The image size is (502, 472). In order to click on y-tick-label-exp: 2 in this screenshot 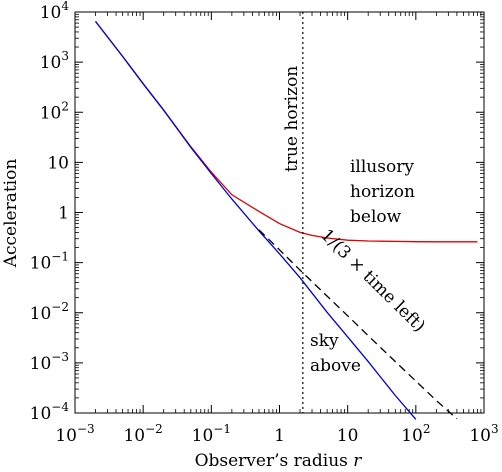, I will do `click(65, 106)`.